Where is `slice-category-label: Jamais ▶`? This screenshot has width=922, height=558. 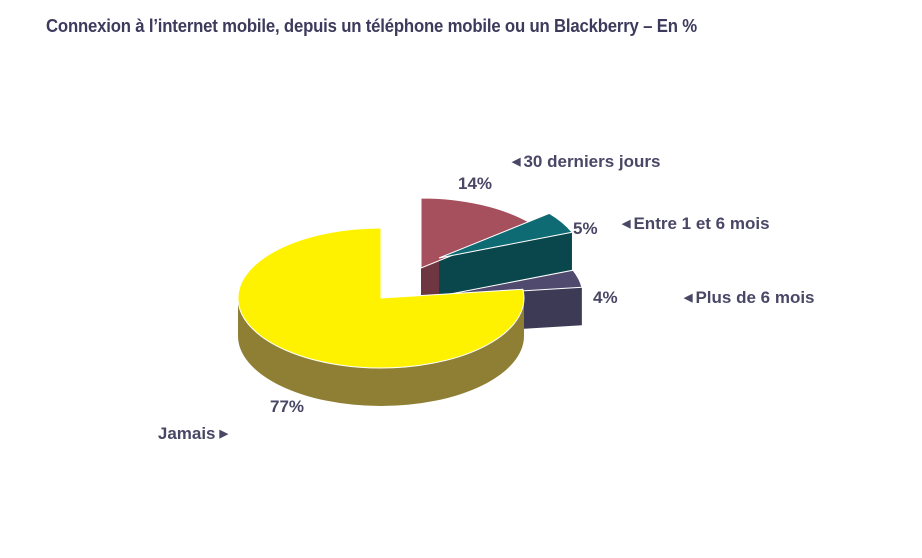
slice-category-label: Jamais ▶ is located at coordinates (193, 433).